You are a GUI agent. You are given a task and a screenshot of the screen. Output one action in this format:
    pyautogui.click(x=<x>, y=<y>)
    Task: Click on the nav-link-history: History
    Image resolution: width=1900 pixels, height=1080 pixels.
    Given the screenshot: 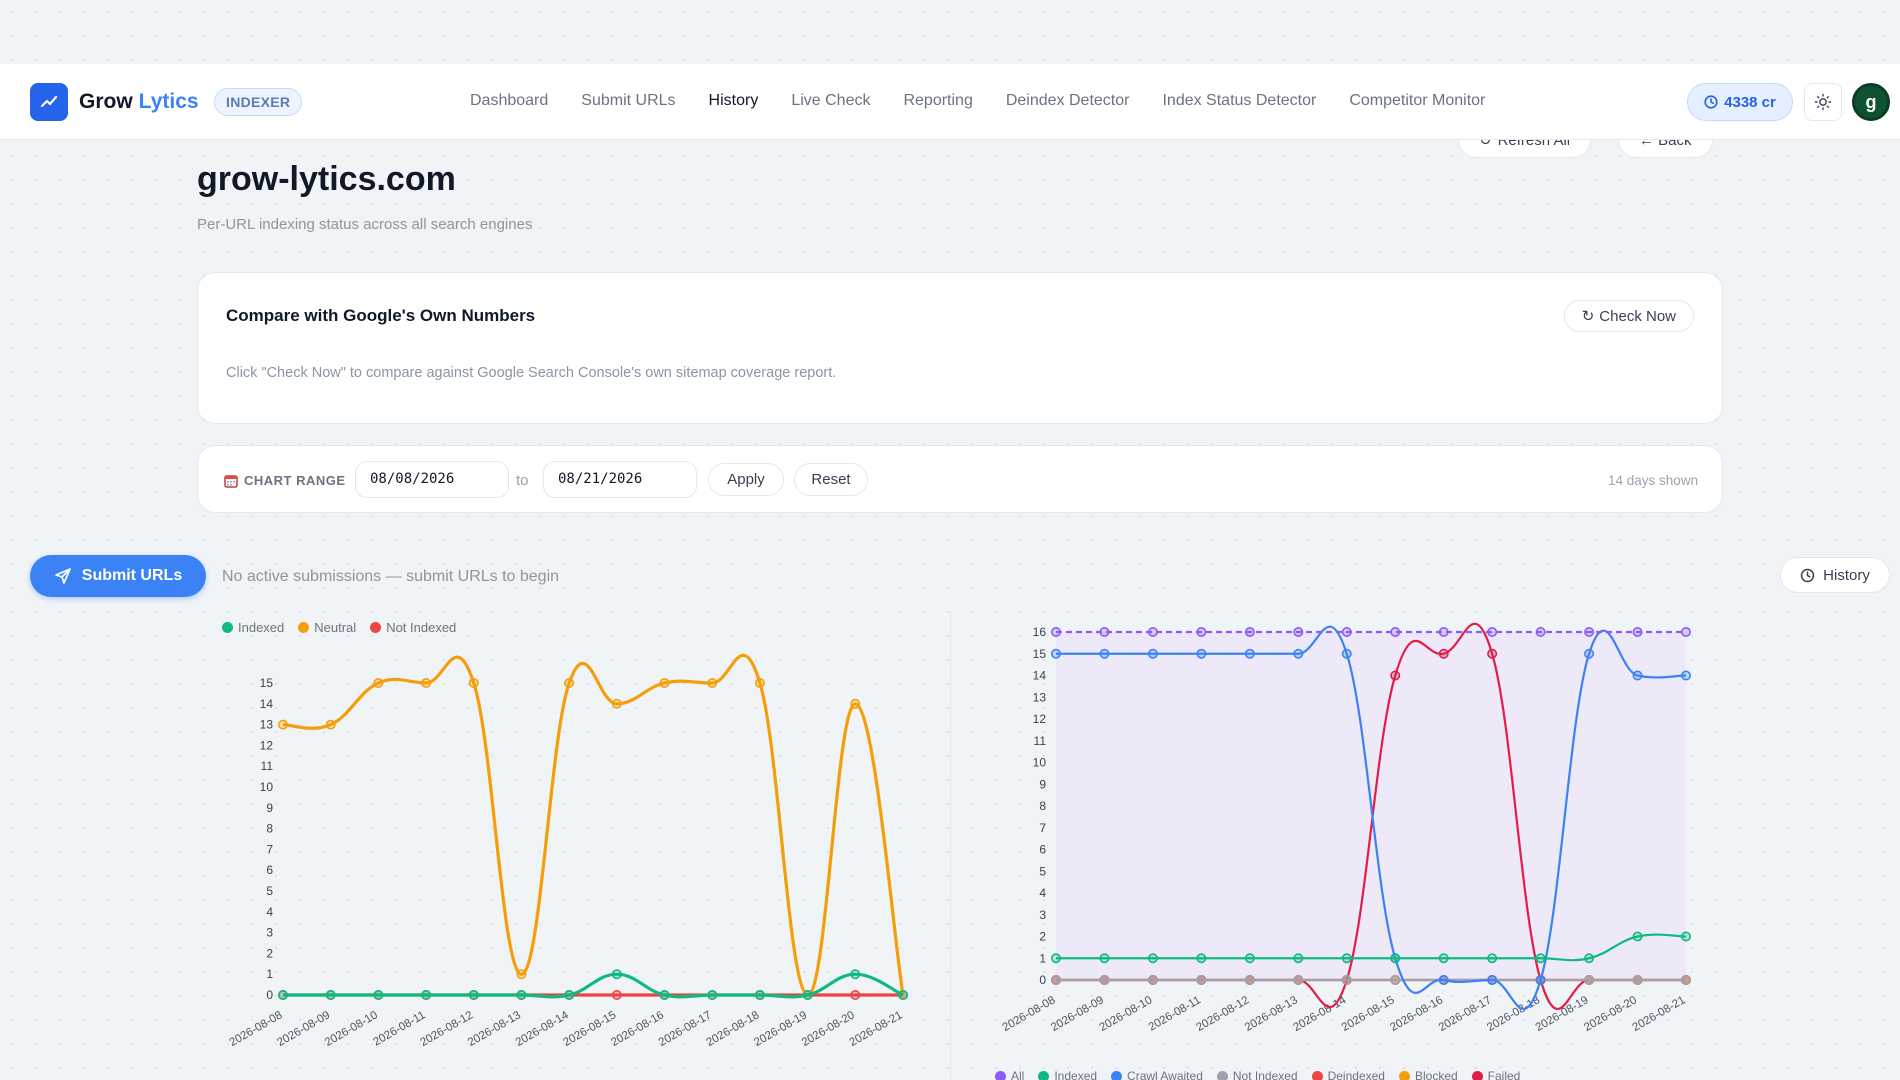 What is the action you would take?
    pyautogui.click(x=733, y=100)
    